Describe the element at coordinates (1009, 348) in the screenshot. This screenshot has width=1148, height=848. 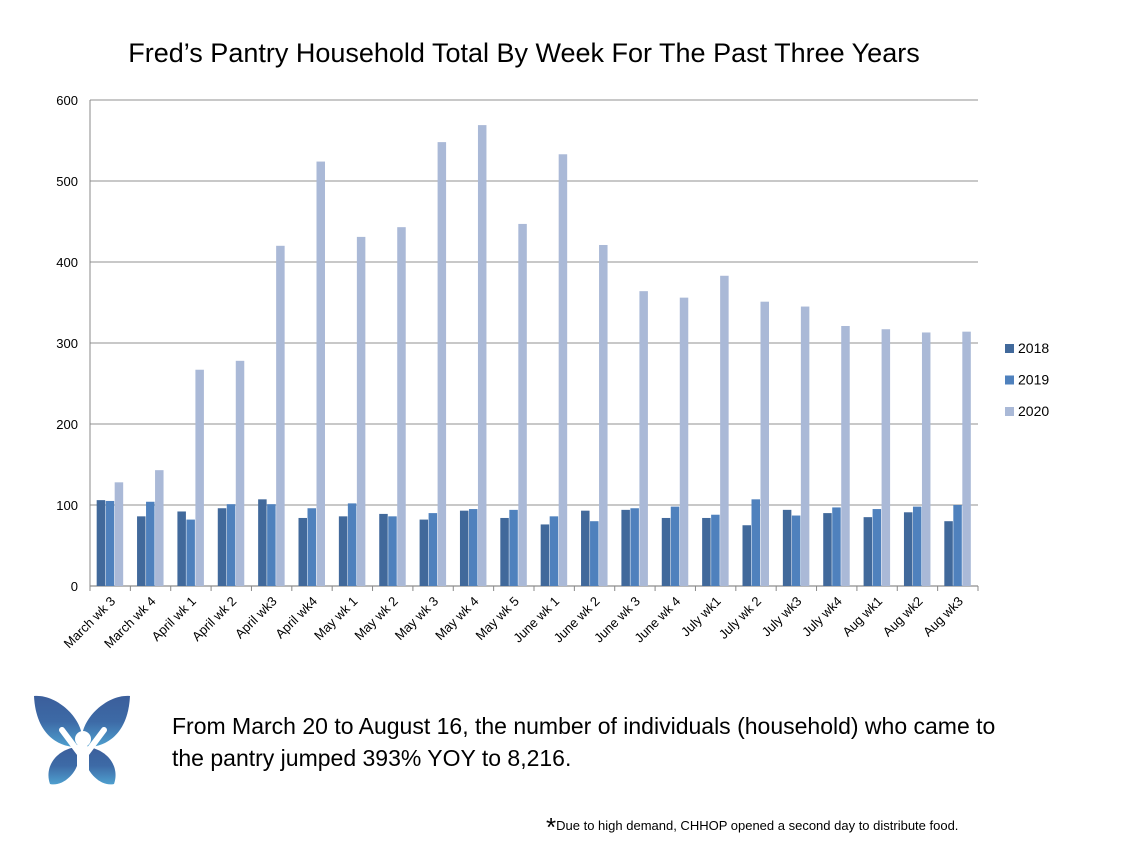
I see `legend-swatch-2018` at that location.